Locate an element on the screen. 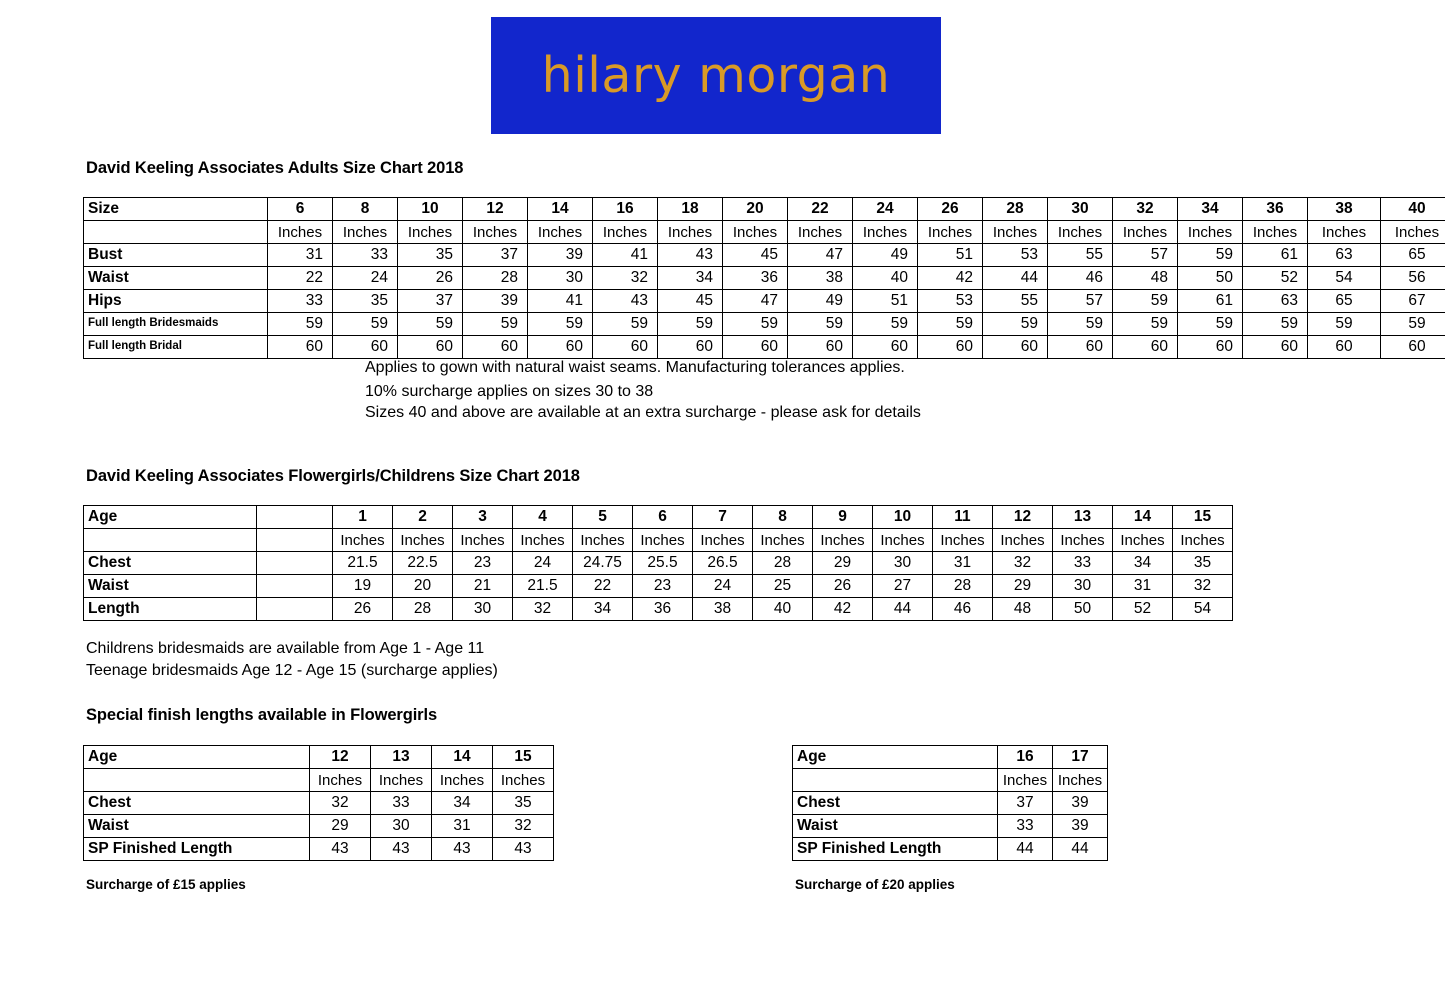  table-header-row: Age 1 2 3 4 5 6 7 8 9 10 11 12 13 14 15 is located at coordinates (658, 517).